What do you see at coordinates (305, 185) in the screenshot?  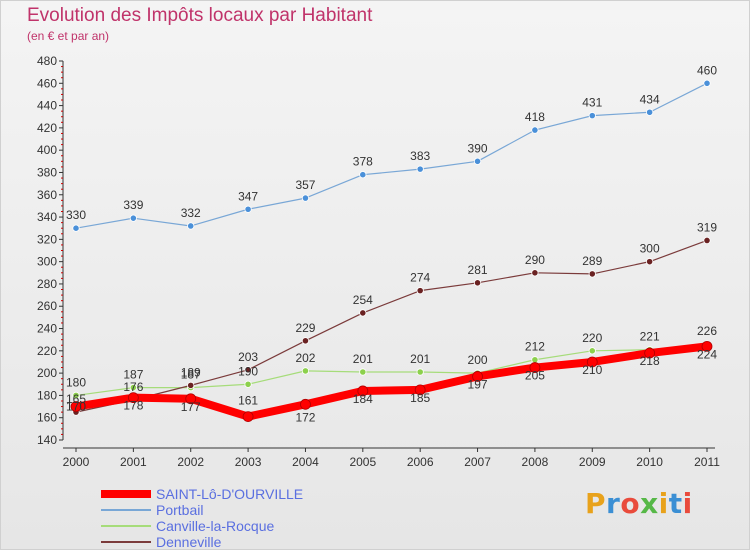 I see `data-label: 357` at bounding box center [305, 185].